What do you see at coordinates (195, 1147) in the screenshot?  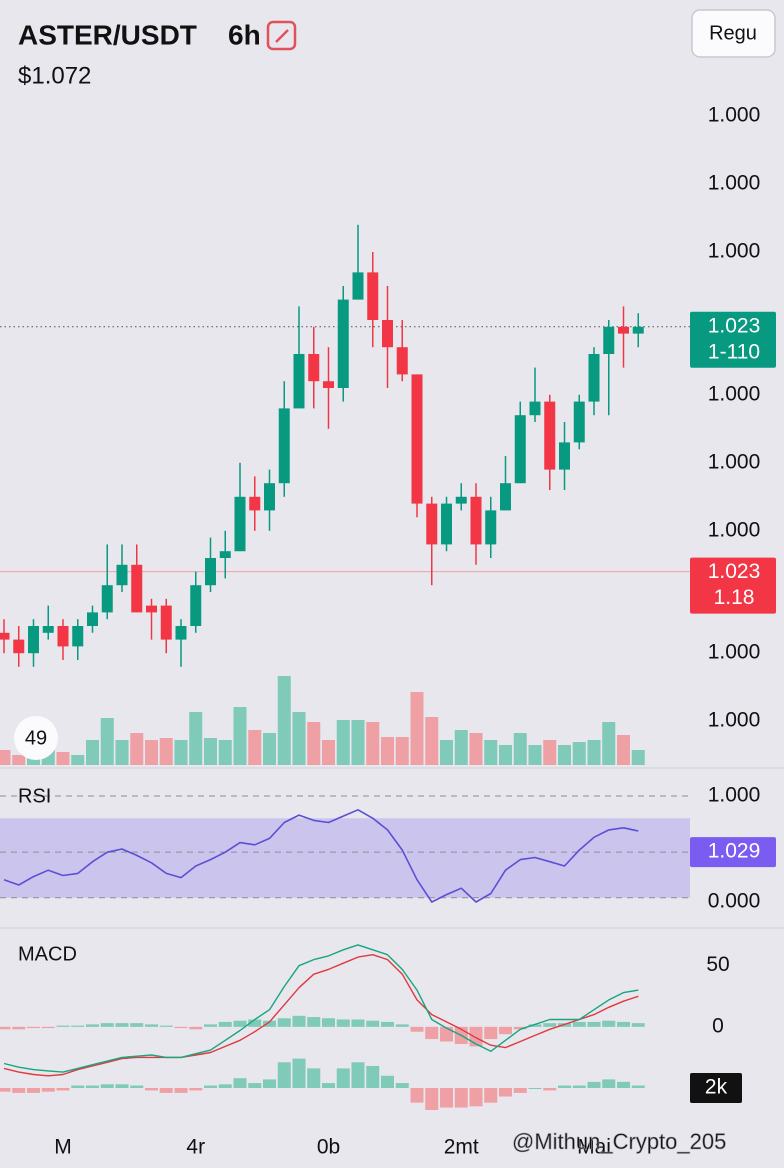 I see `x-tick-label: 4r` at bounding box center [195, 1147].